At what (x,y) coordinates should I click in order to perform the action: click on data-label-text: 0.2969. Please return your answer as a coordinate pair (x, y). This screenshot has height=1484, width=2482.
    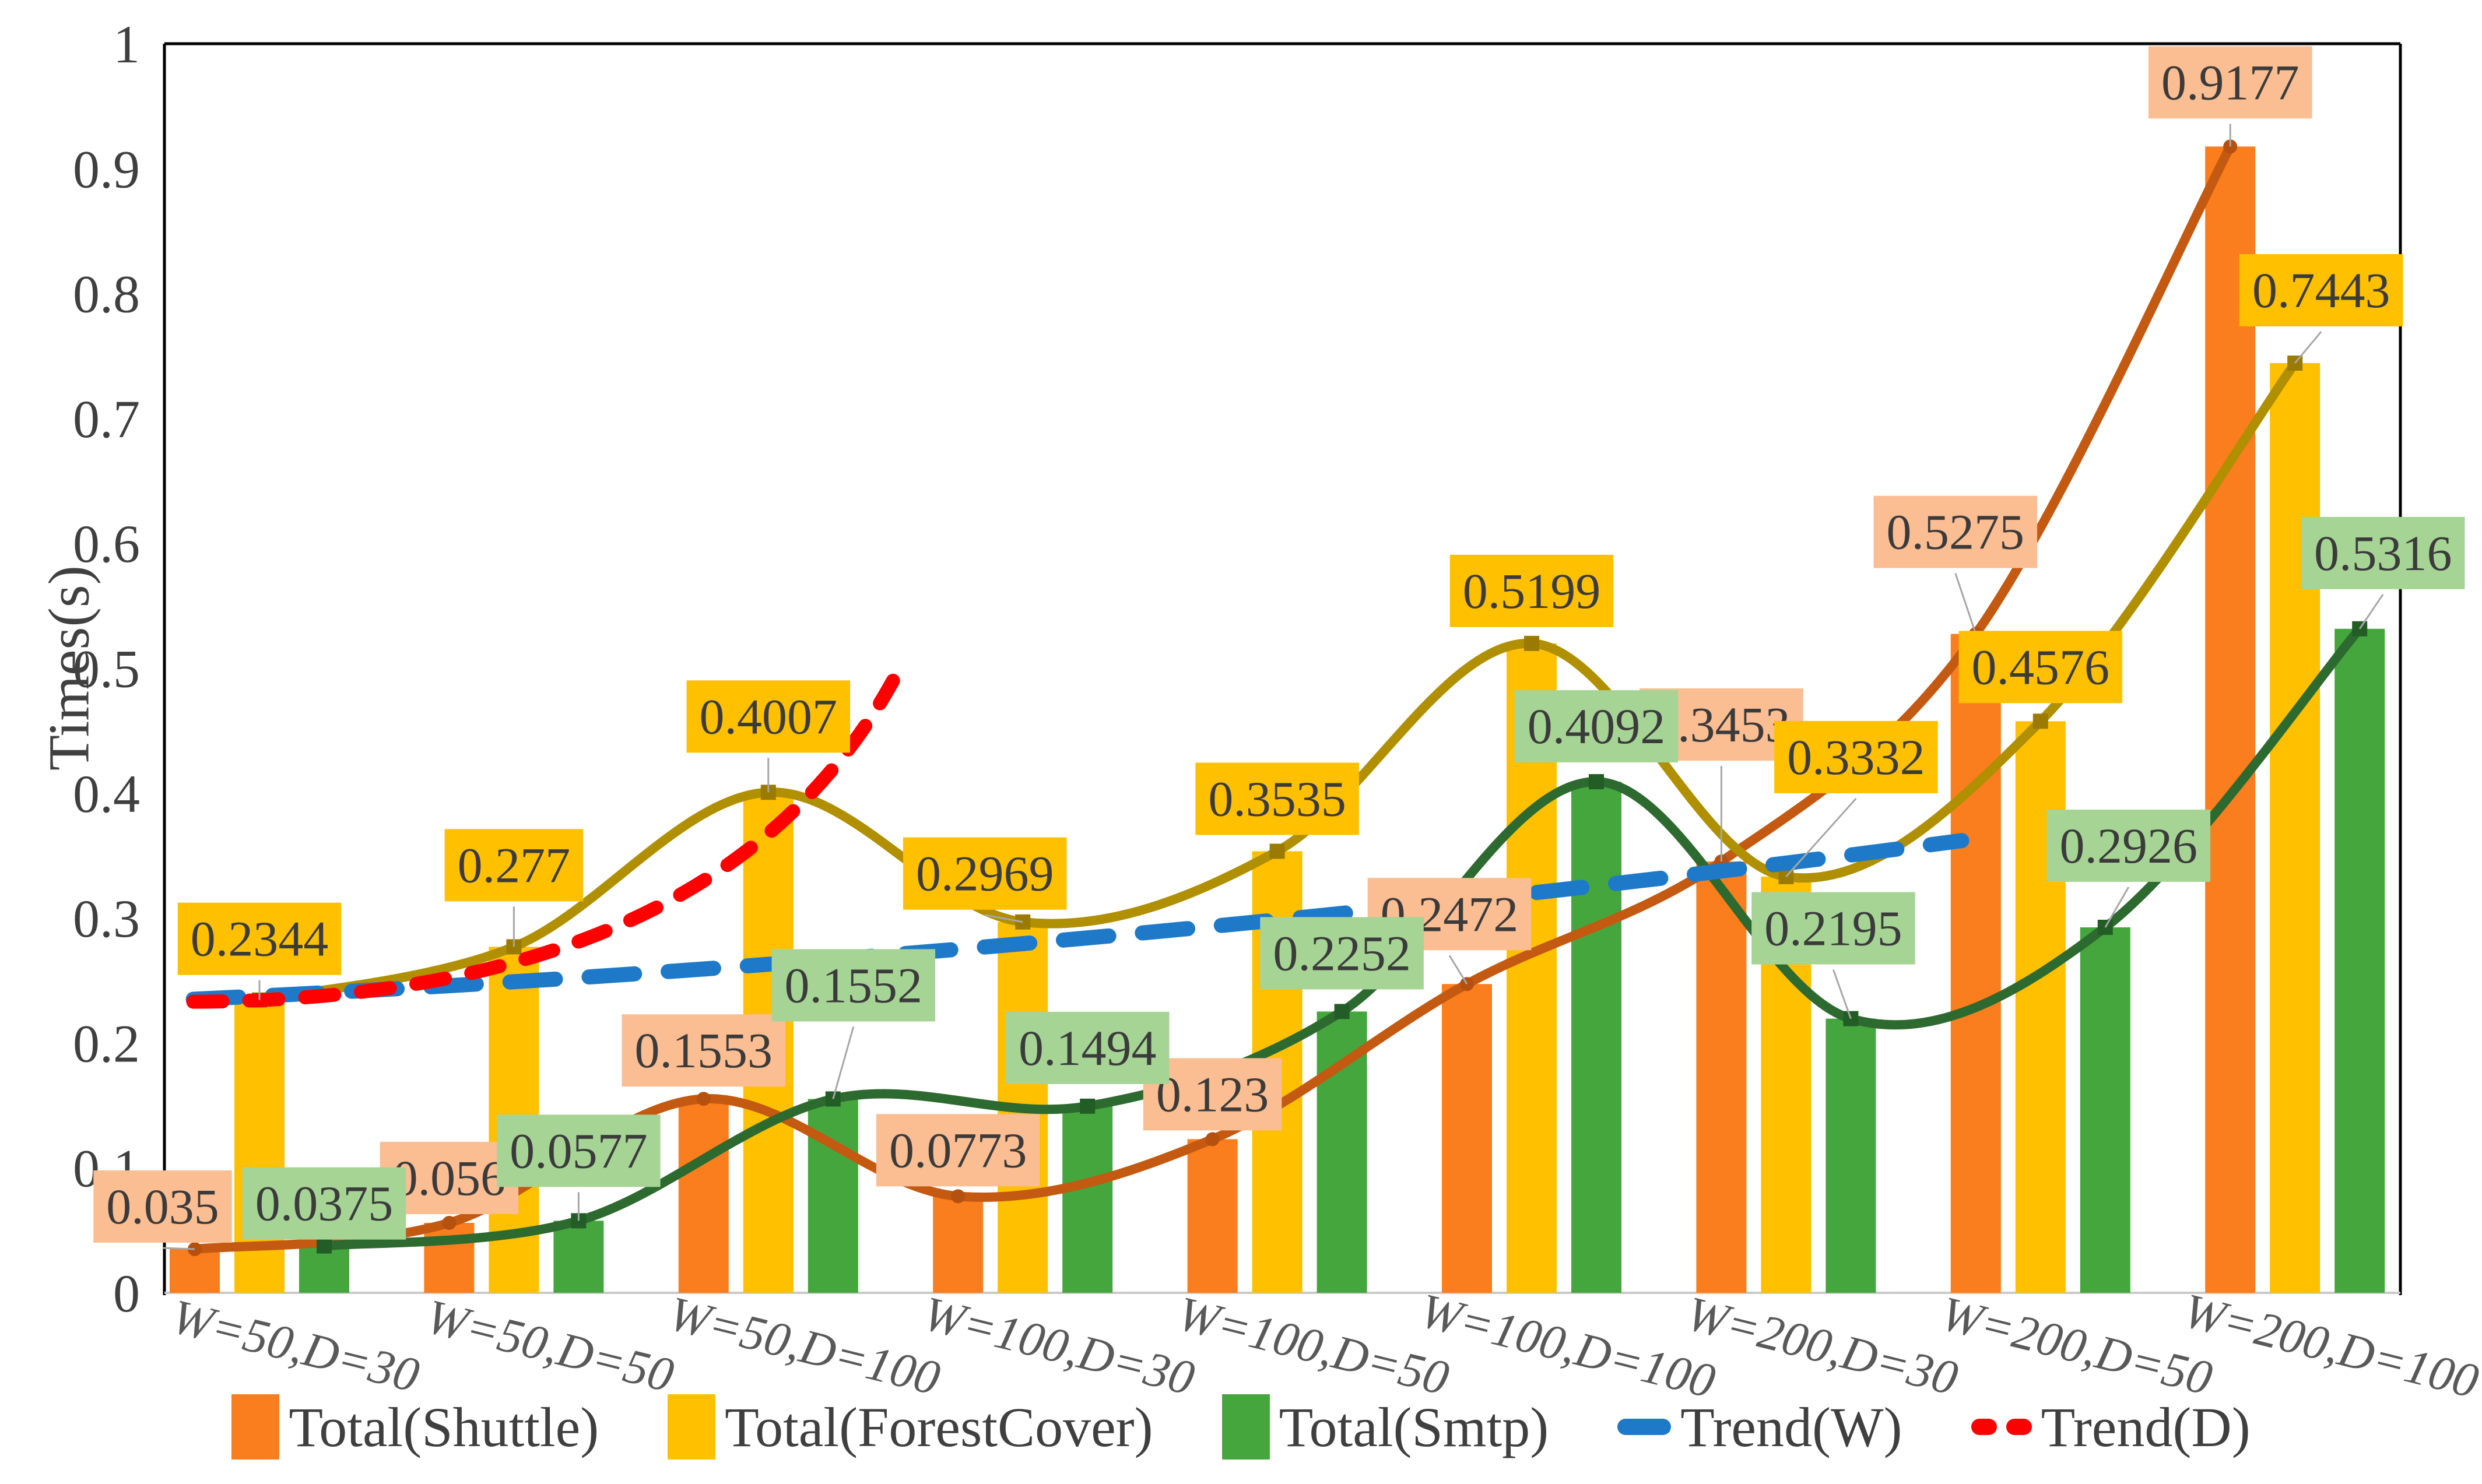
    Looking at the image, I should click on (985, 874).